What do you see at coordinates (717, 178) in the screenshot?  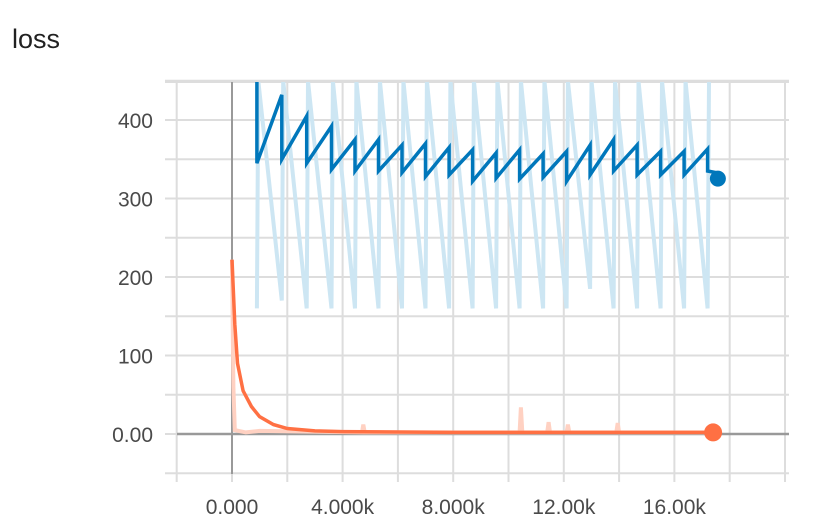 I see `blue-last-point-marker` at bounding box center [717, 178].